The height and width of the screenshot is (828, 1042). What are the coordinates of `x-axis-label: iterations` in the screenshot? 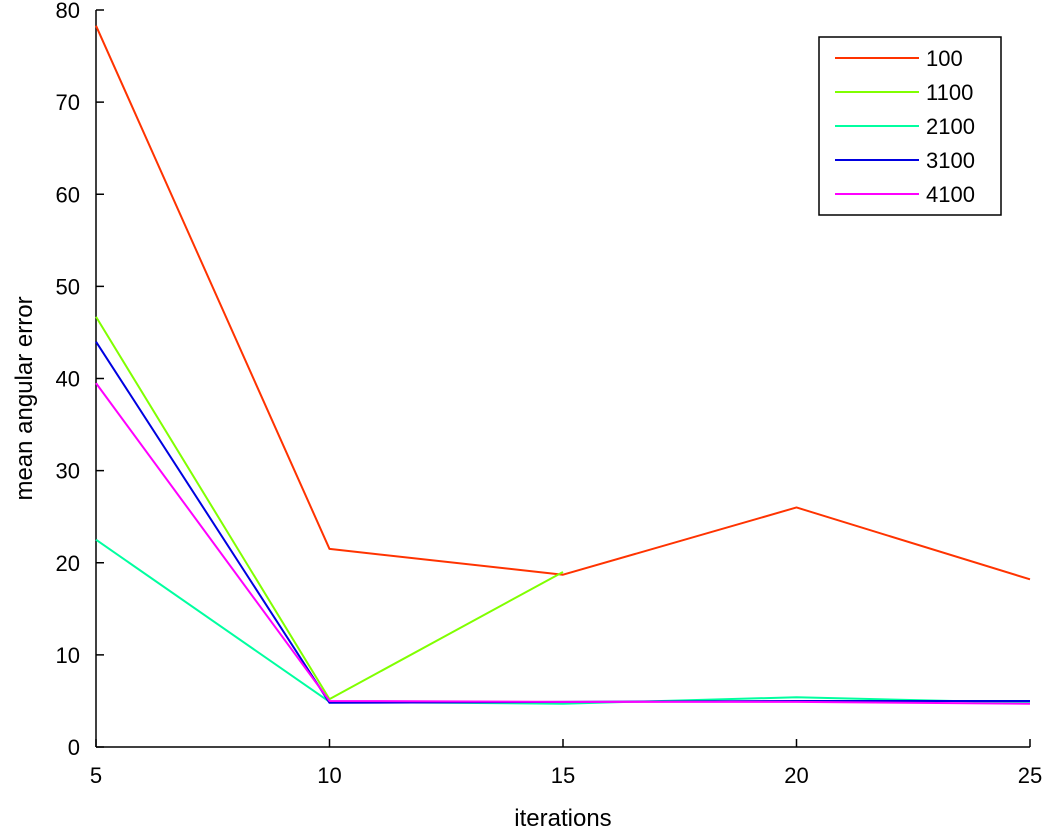 It's located at (562, 816).